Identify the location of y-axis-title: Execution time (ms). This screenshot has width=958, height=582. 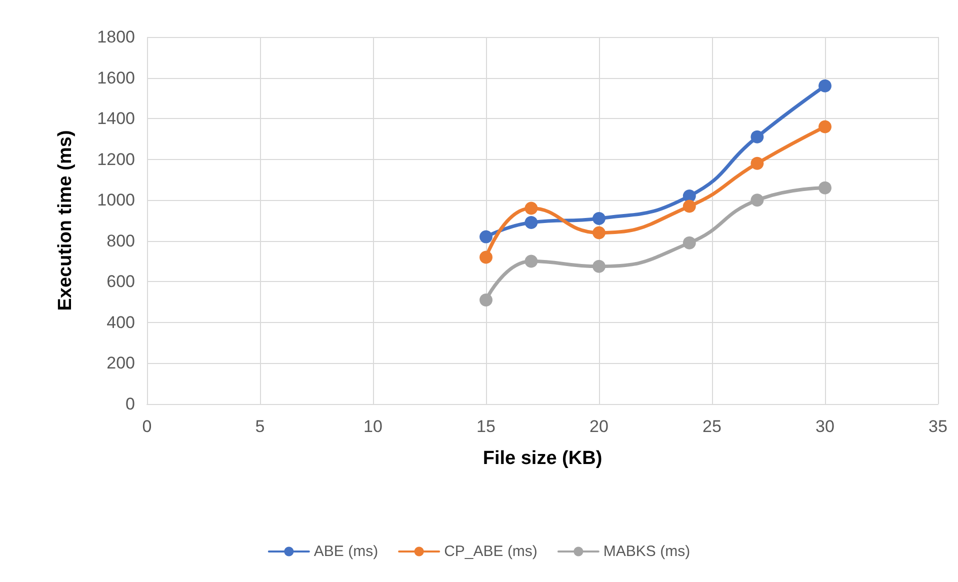
(65, 220).